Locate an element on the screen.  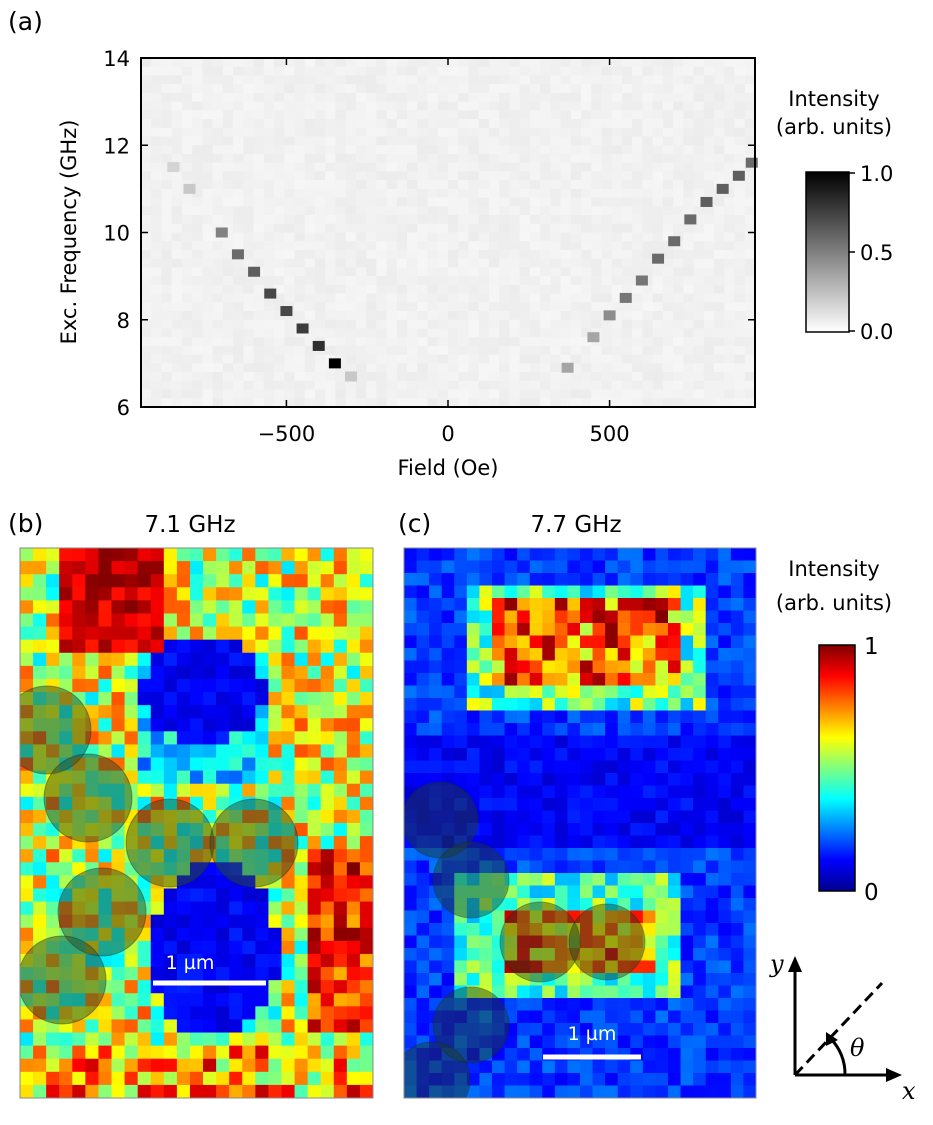
colorbar-top-tick-min: 0.0 is located at coordinates (876, 332).